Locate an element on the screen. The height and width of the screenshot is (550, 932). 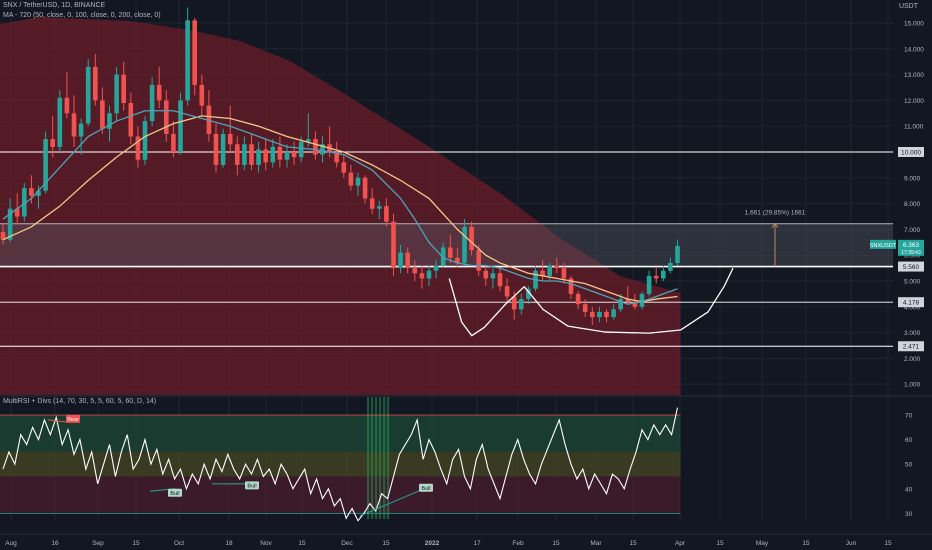
price-level-label-0: 10.000 is located at coordinates (911, 153).